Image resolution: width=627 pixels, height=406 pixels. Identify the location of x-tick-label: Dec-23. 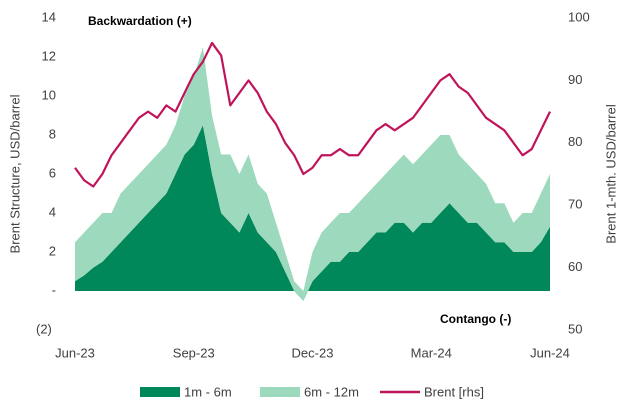
(313, 352).